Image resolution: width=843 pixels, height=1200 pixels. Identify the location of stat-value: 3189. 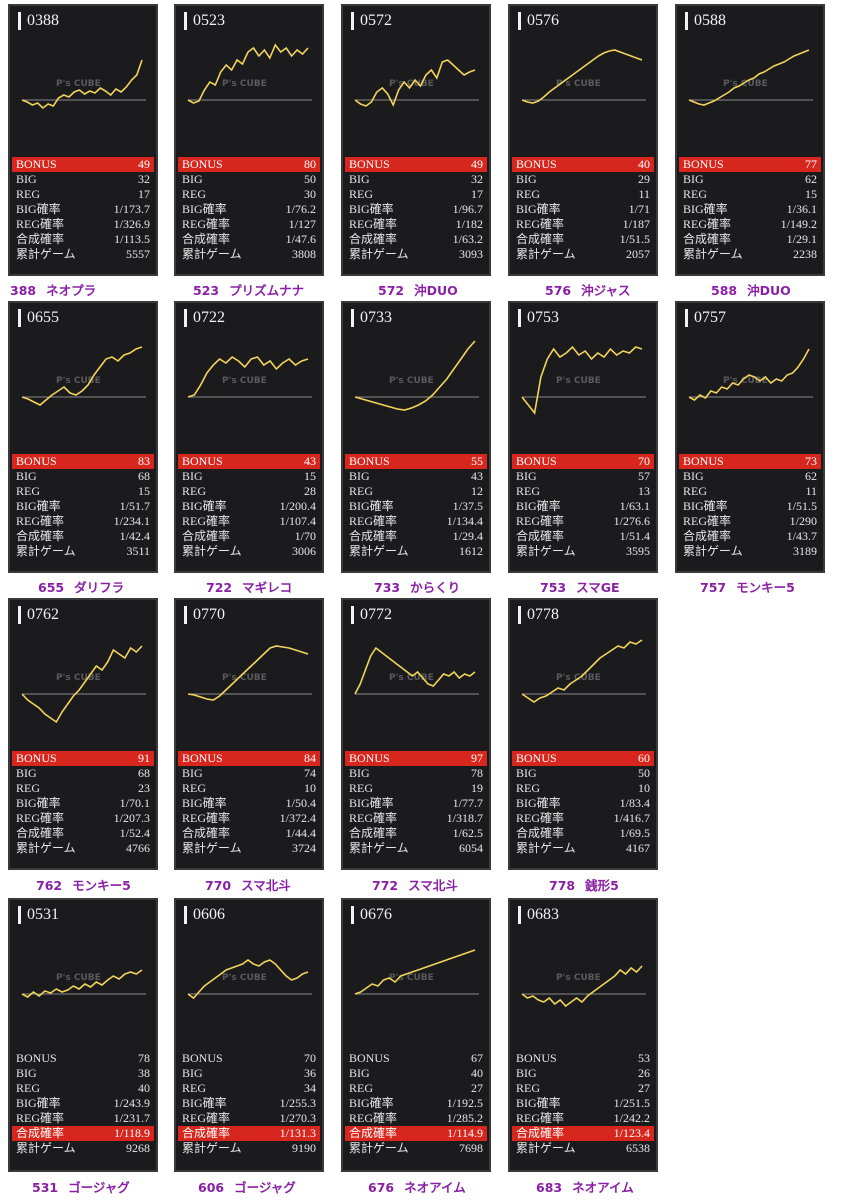
(805, 551).